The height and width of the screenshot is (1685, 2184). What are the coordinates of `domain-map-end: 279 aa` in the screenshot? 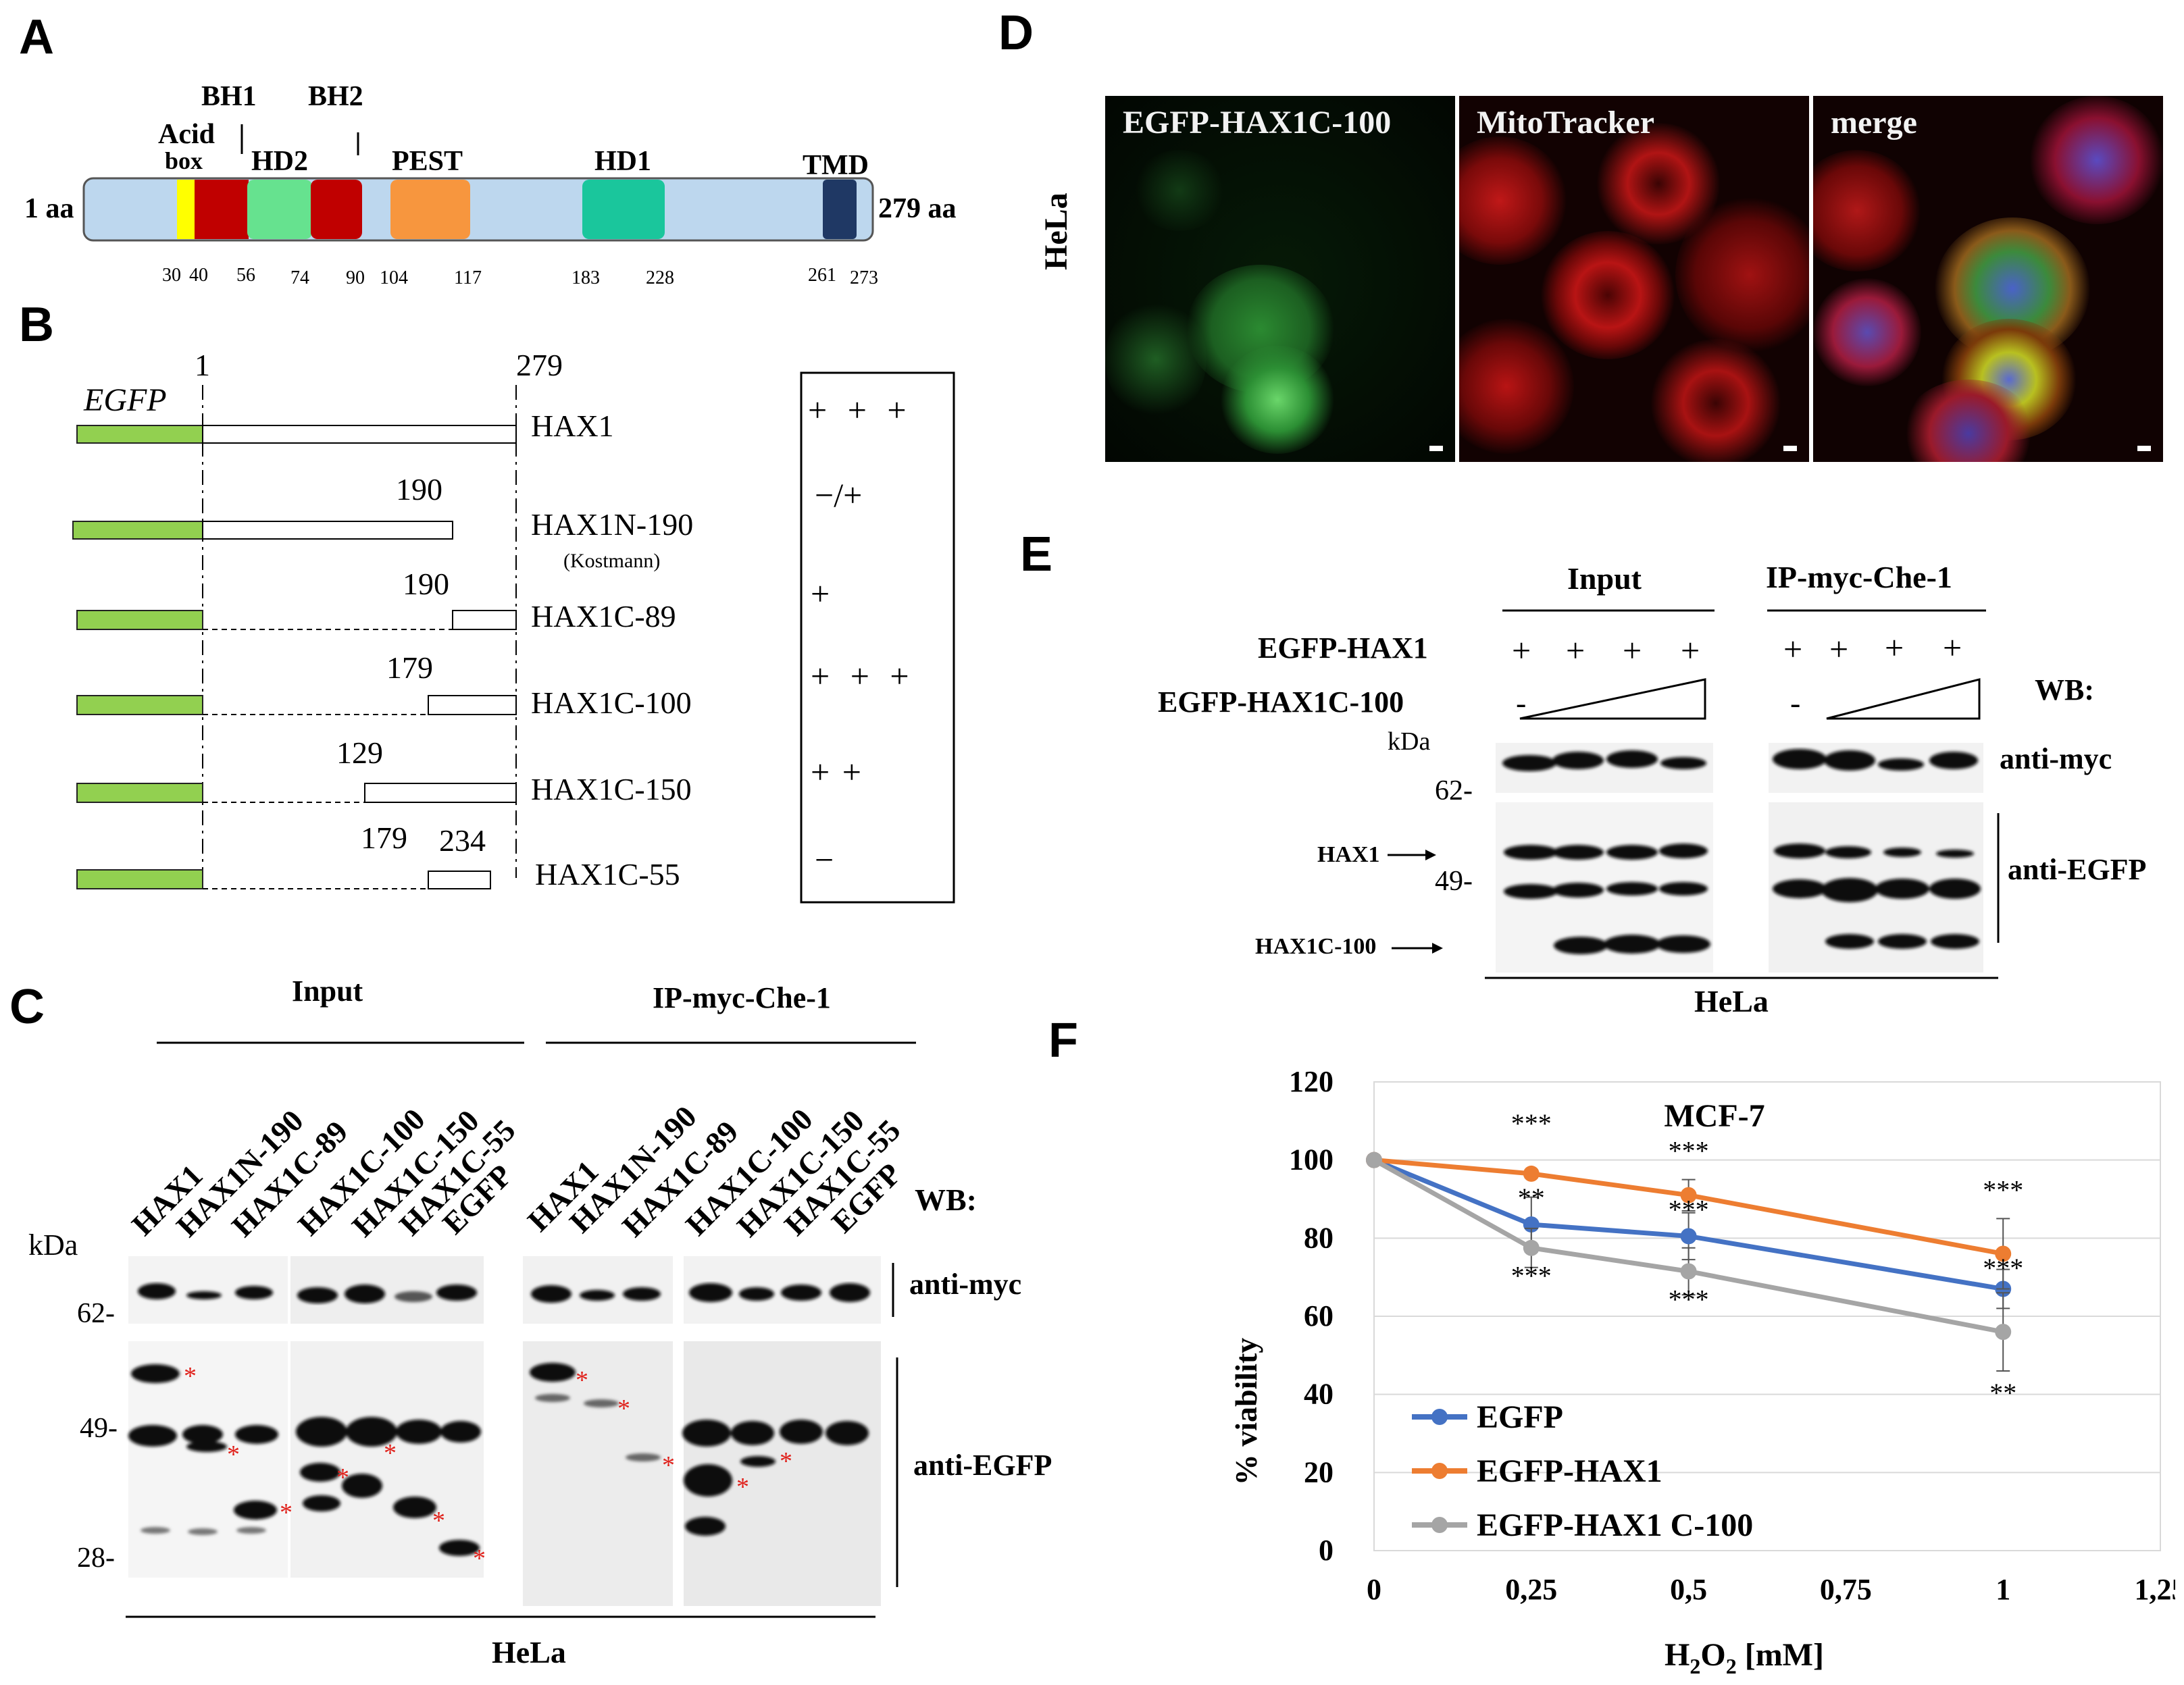 It's located at (917, 208).